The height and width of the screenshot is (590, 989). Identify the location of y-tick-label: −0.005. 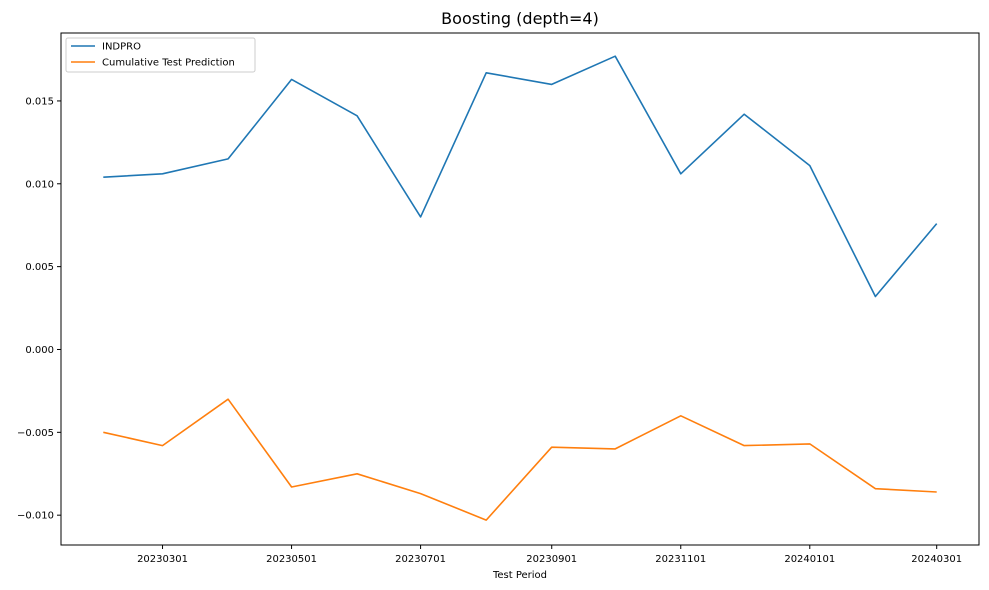
(35, 433).